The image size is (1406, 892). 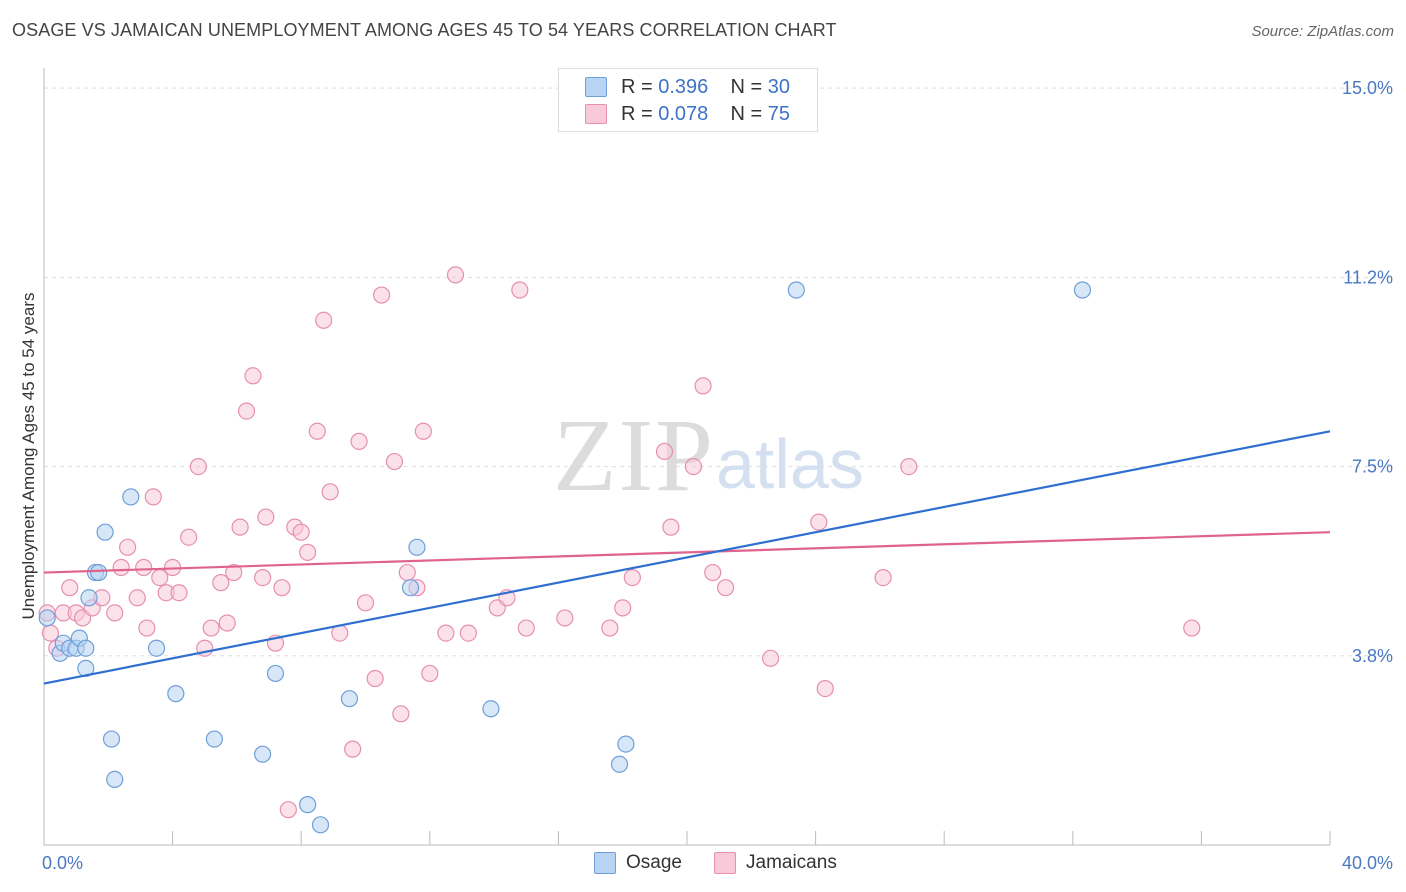 I want to click on jamaicans-trend-line, so click(x=687, y=552).